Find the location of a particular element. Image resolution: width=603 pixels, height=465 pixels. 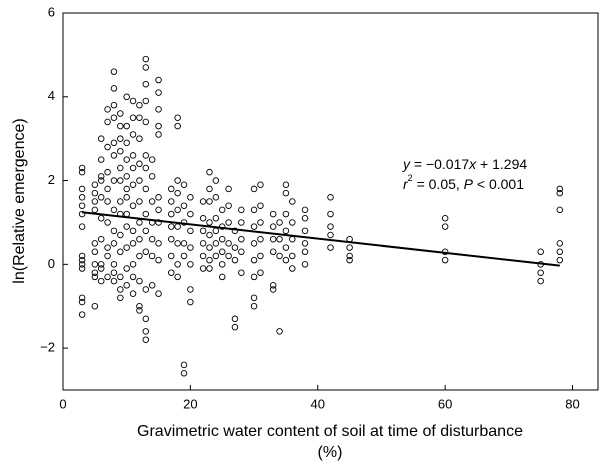

fit-line is located at coordinates (320, 239).